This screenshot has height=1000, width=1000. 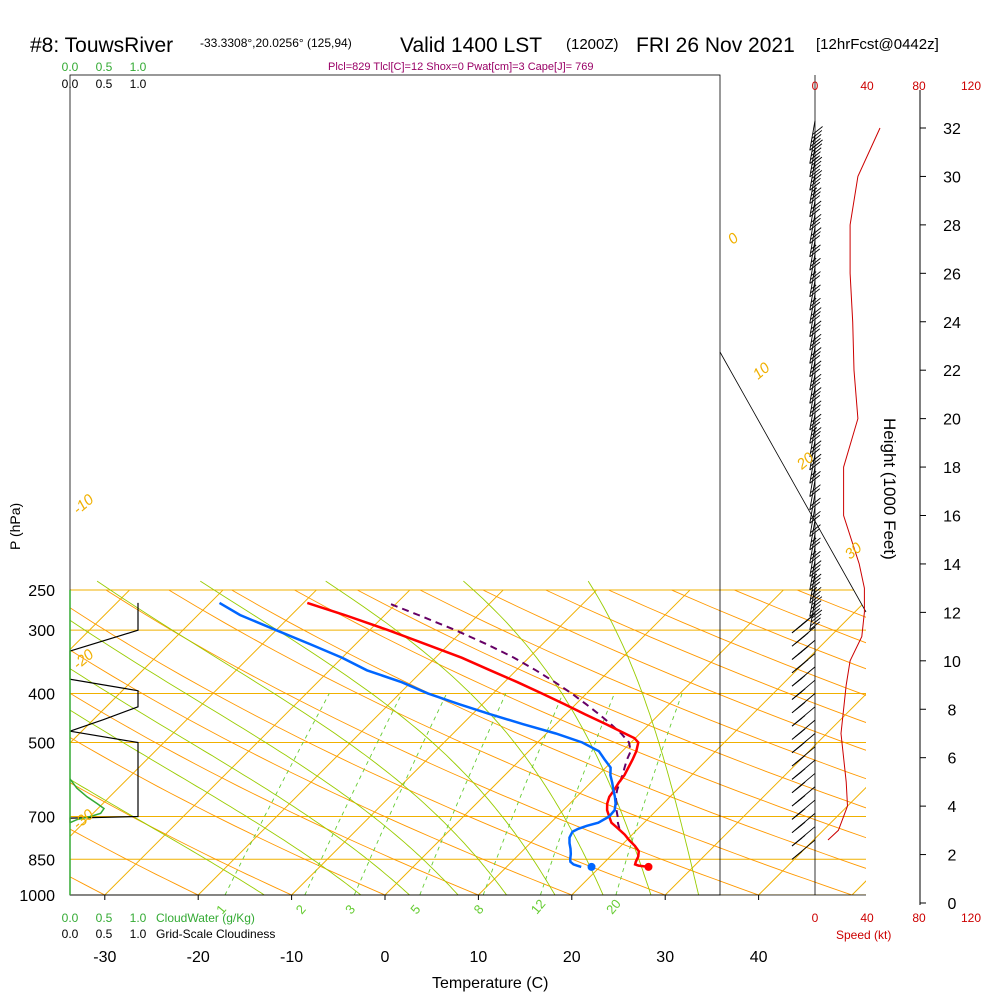 I want to click on speed-tick-top: 80, so click(x=919, y=86).